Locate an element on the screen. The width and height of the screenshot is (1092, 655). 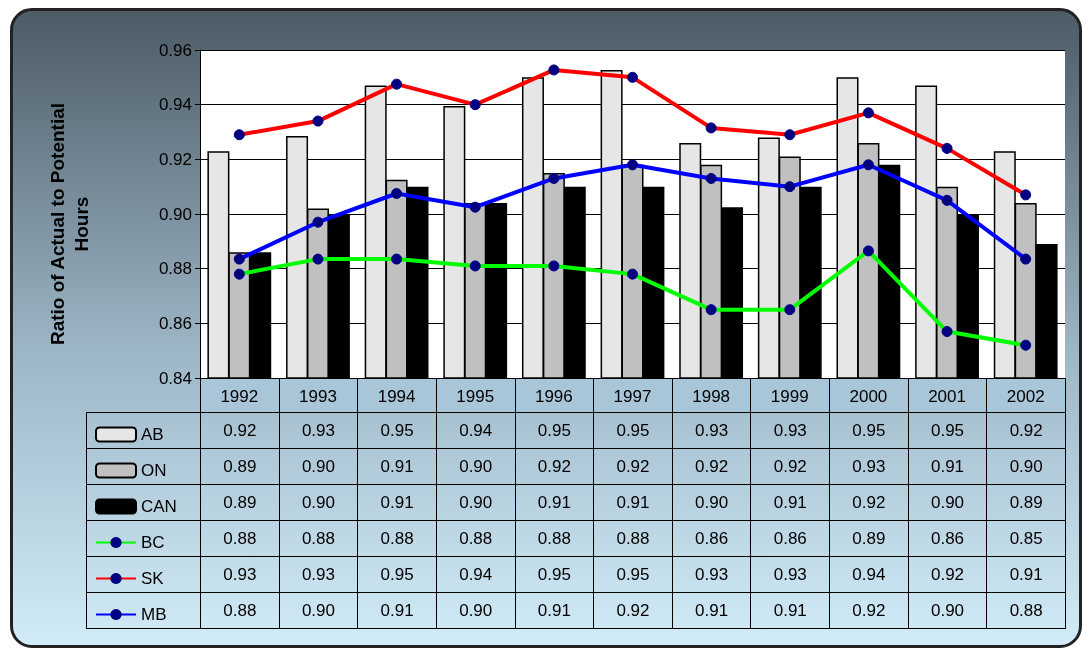
data-label: 0.85 is located at coordinates (1026, 538).